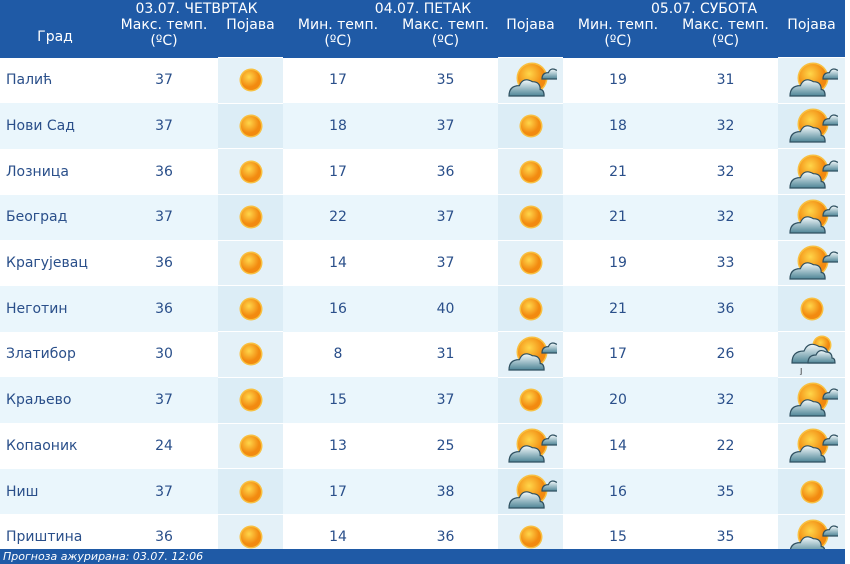 The width and height of the screenshot is (850, 564). Describe the element at coordinates (423, 80) in the screenshot. I see `table-row: Палић 37 17 35 19 31` at that location.